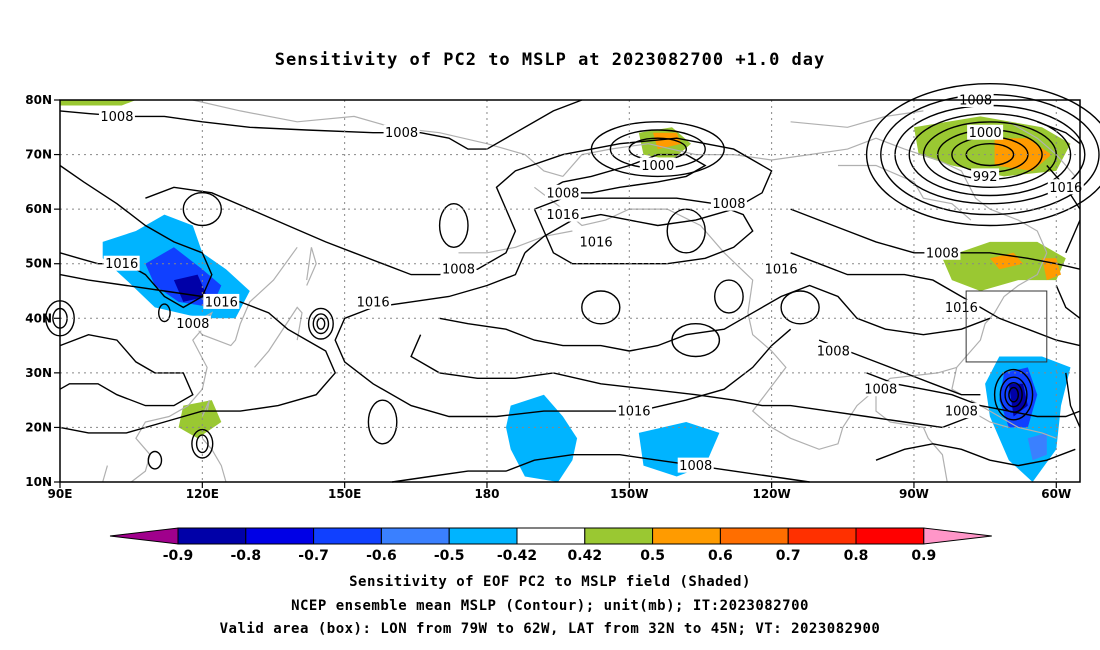 This screenshot has height=650, width=1100. I want to click on lat-tick-label-6: 20N, so click(38, 427).